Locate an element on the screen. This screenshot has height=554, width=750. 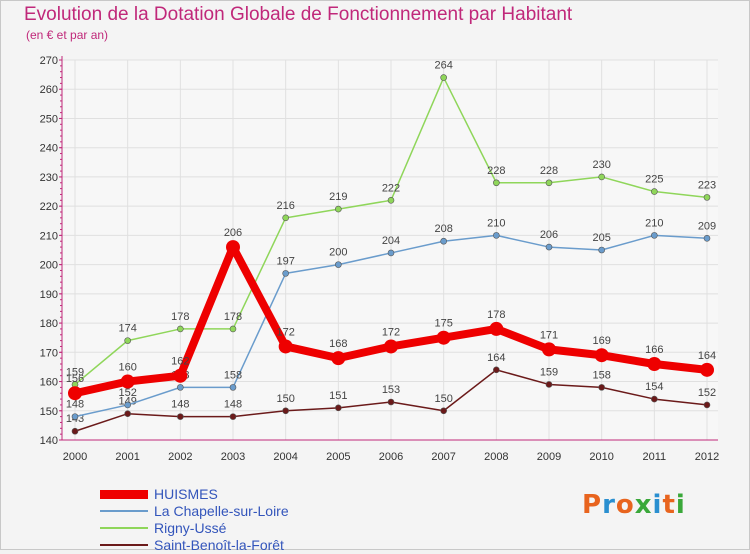
chart-subtitle: (en € et par an) is located at coordinates (67, 35).